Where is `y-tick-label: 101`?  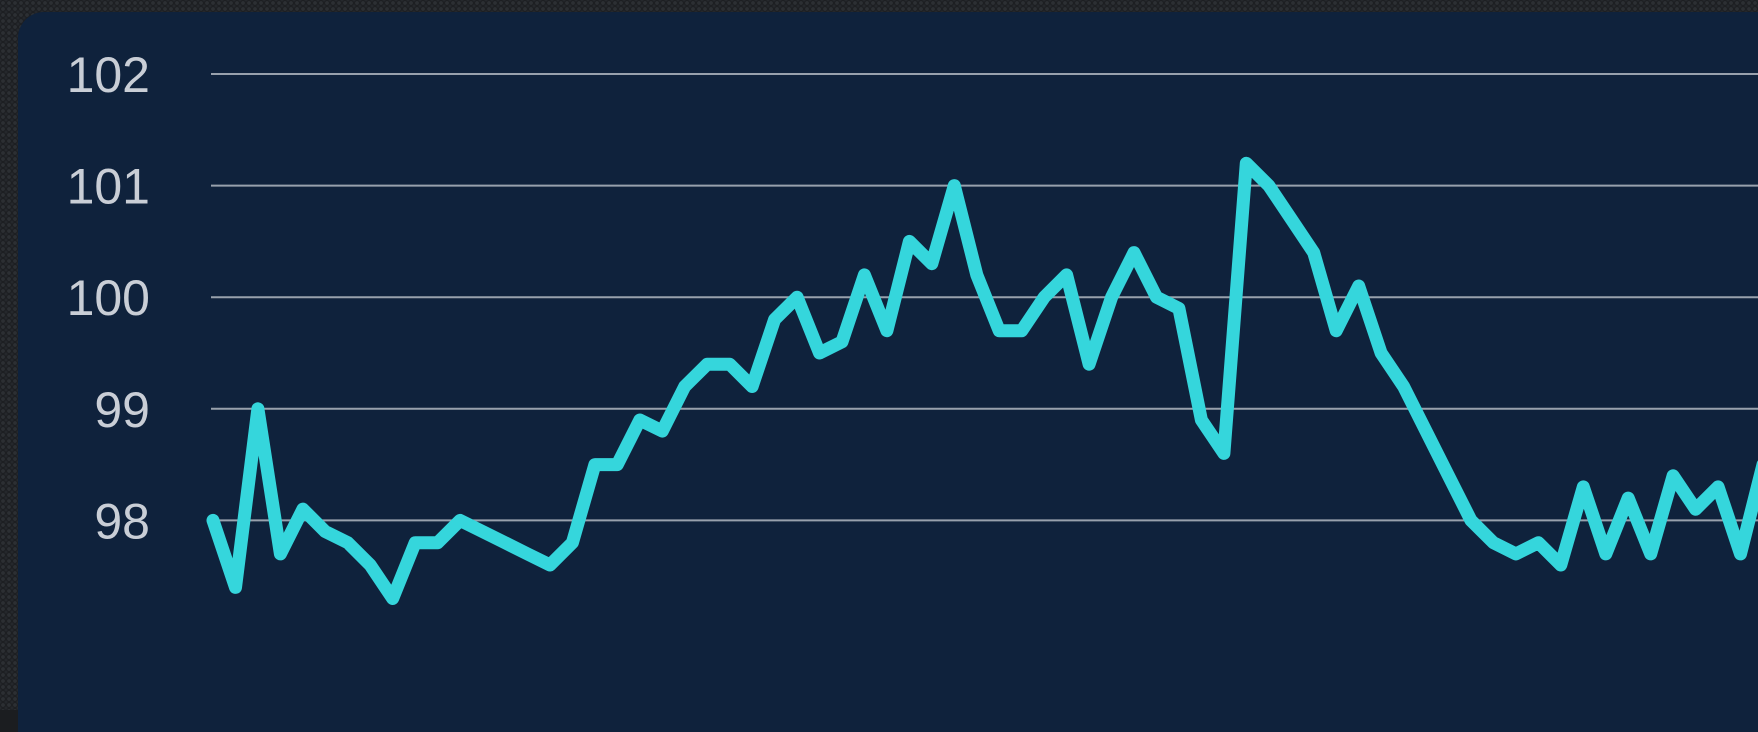 y-tick-label: 101 is located at coordinates (108, 187).